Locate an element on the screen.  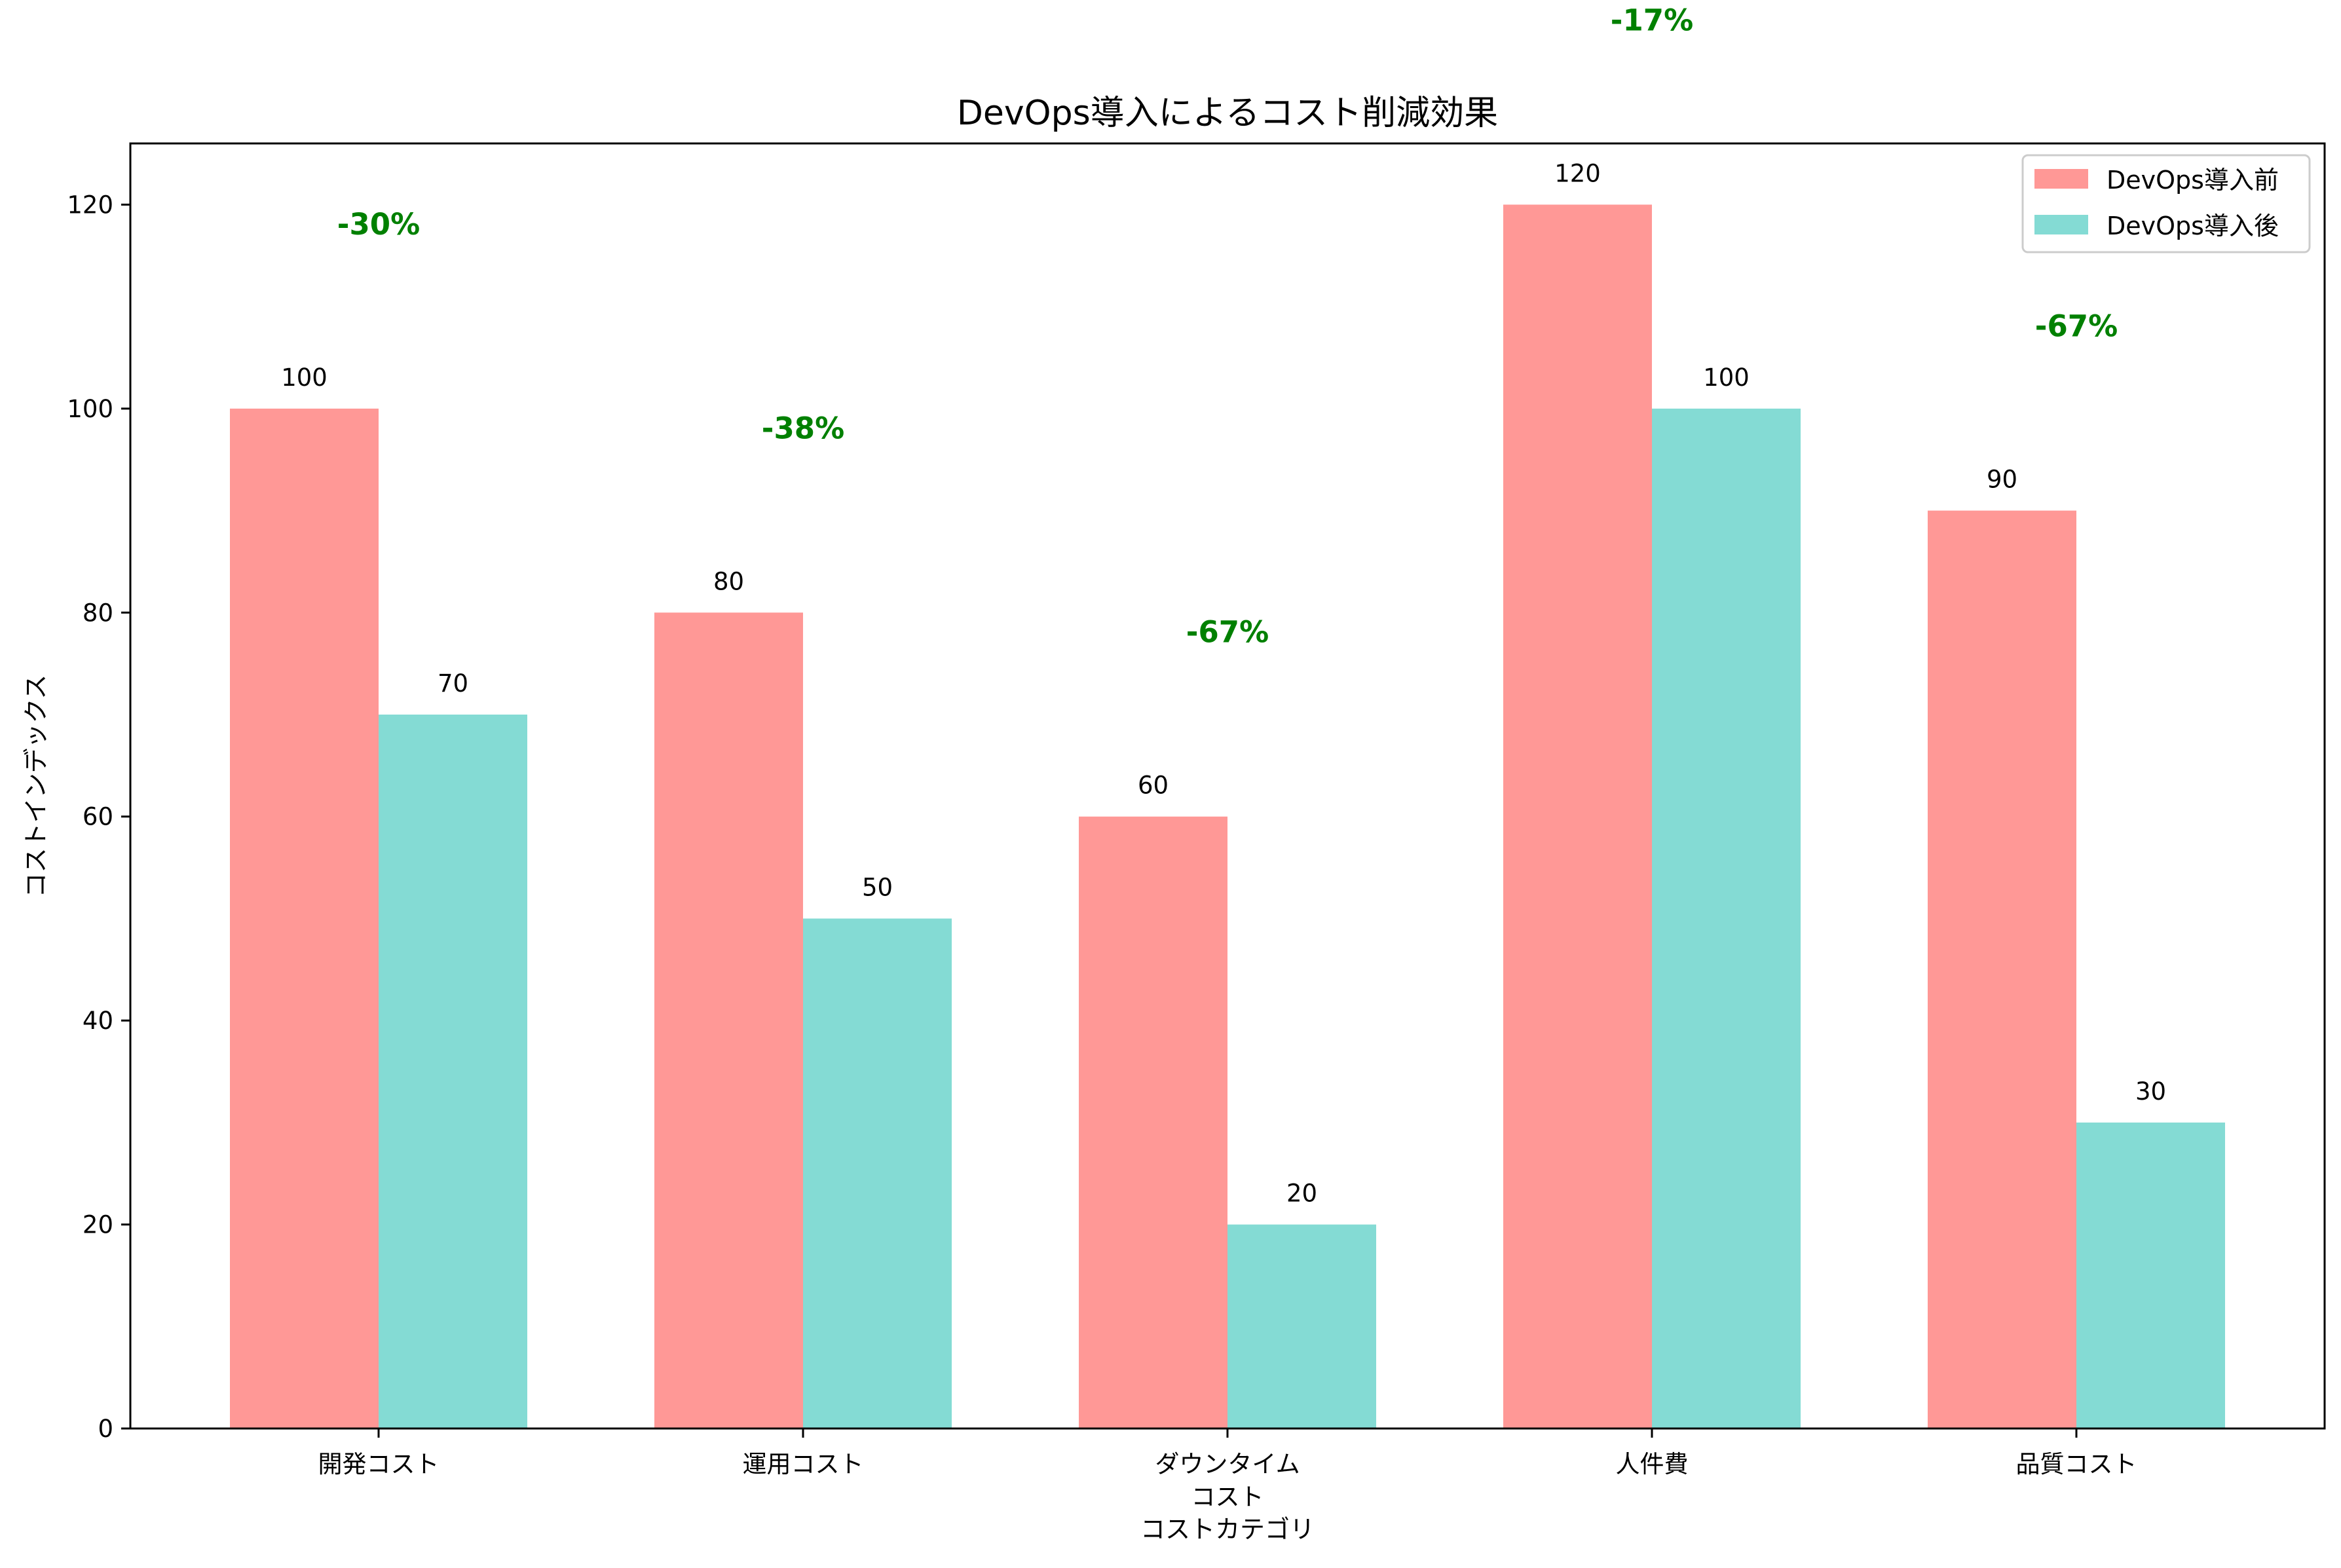
value-label-after-4: 30 is located at coordinates (2150, 1091).